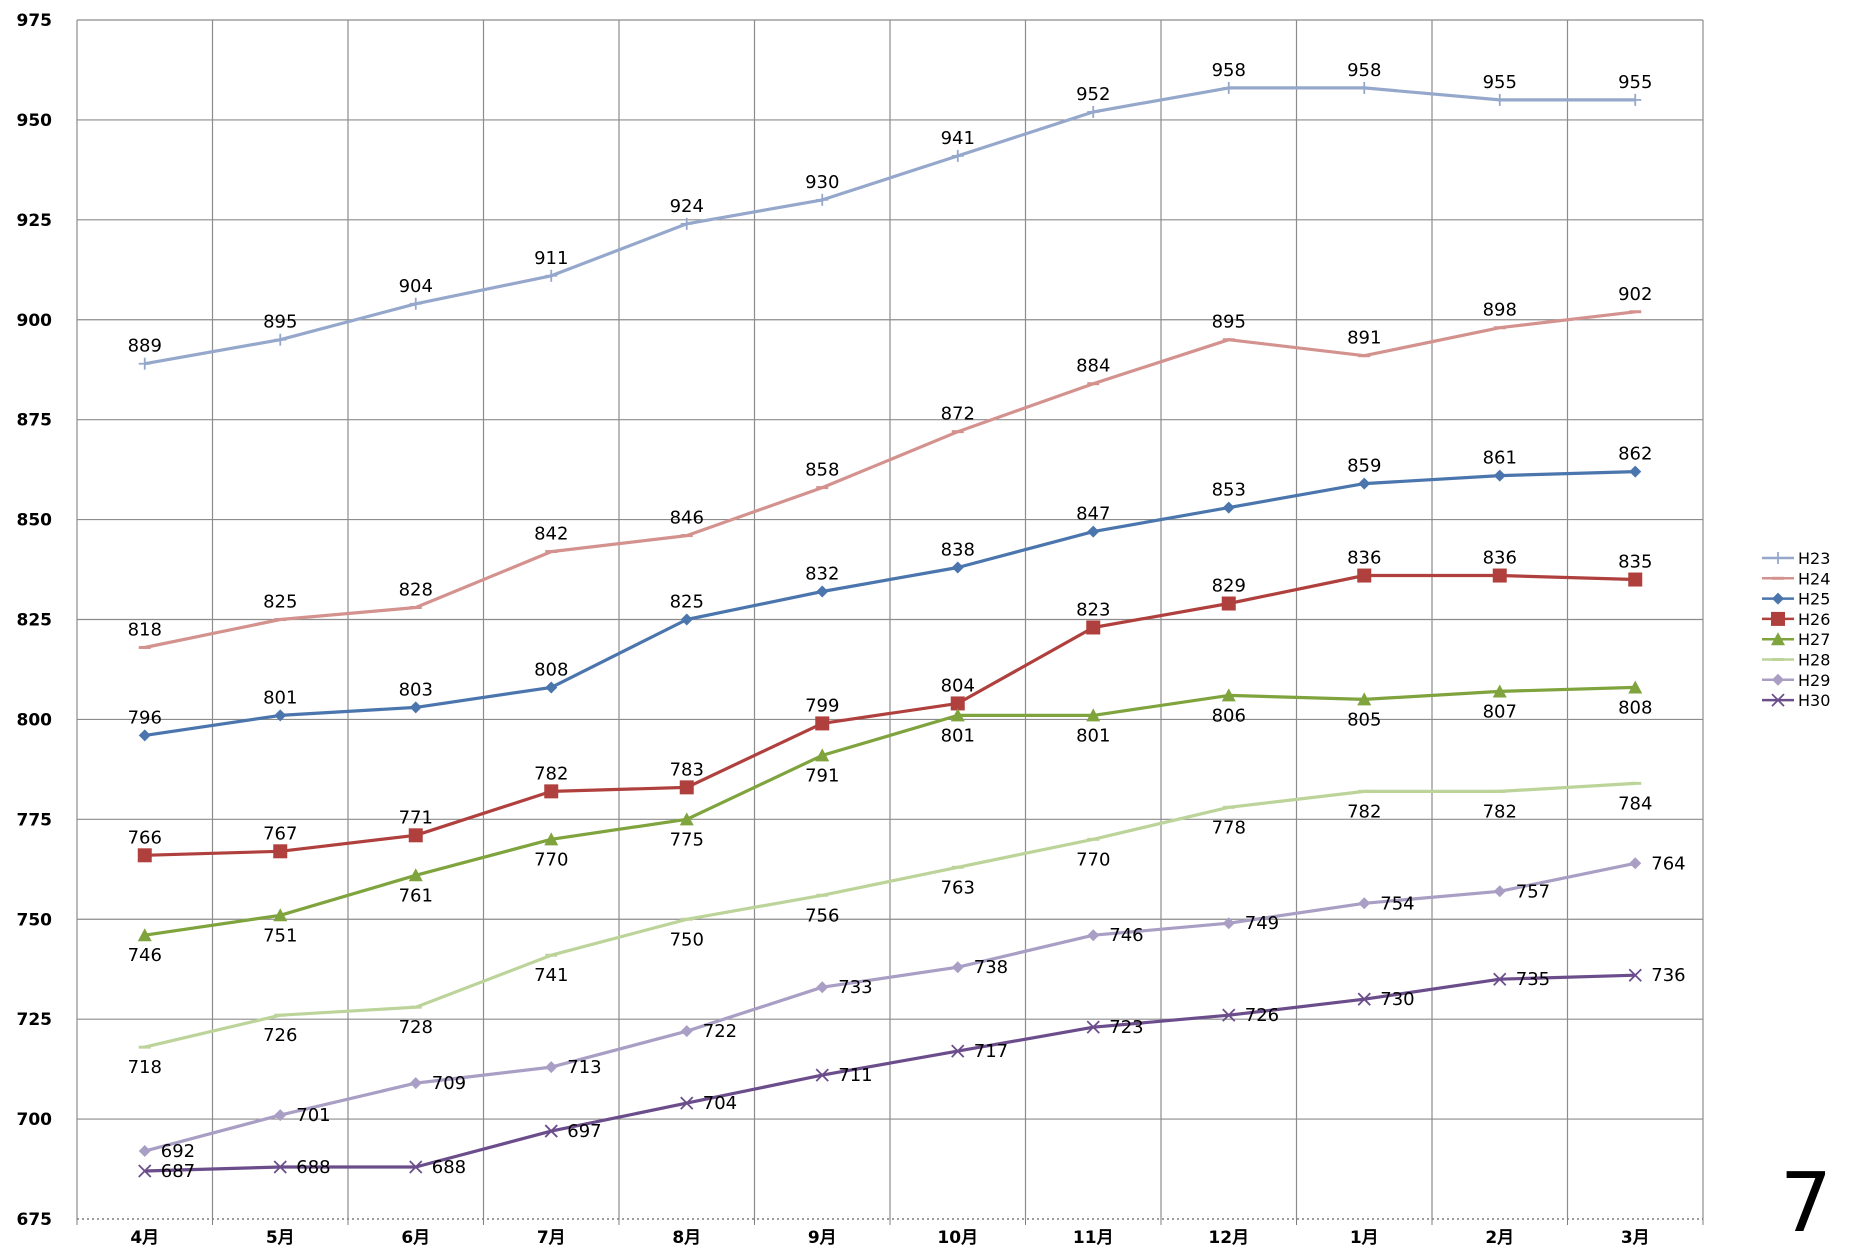 The width and height of the screenshot is (1850, 1254). Describe the element at coordinates (1796, 619) in the screenshot. I see `legend-item-H26: H26` at that location.